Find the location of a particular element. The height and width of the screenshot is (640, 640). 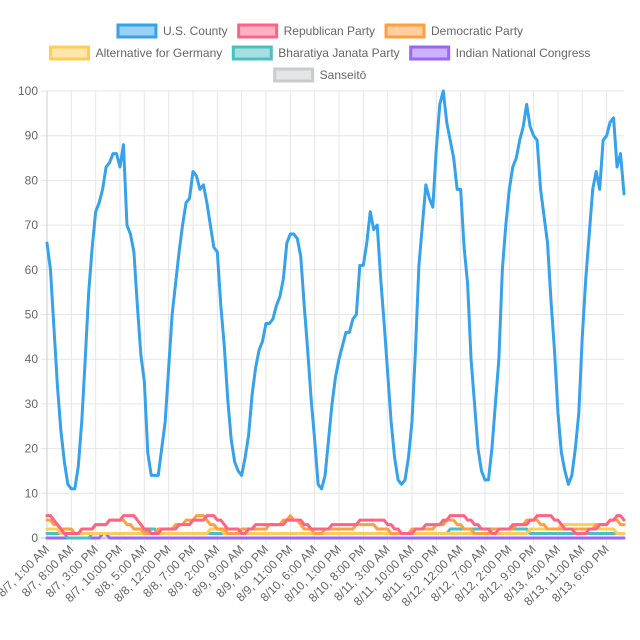

y-axis: 0 10 20 30 40 50 60 70 80 90 100 is located at coordinates (28, 314).